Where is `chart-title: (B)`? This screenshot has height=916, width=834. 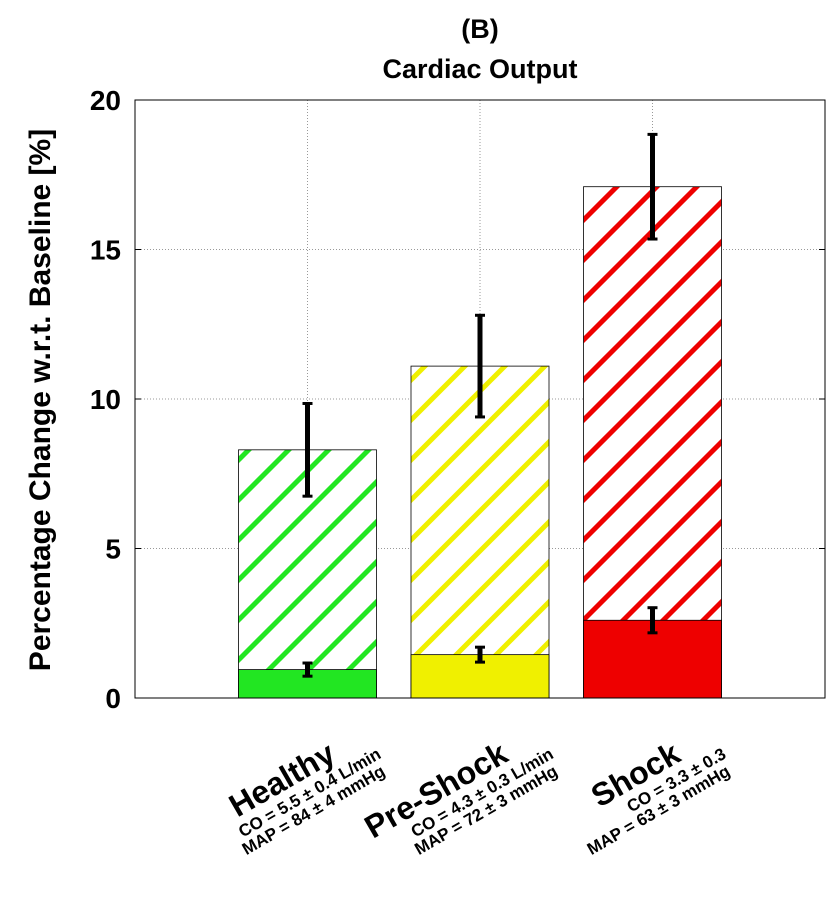
chart-title: (B) is located at coordinates (479, 29).